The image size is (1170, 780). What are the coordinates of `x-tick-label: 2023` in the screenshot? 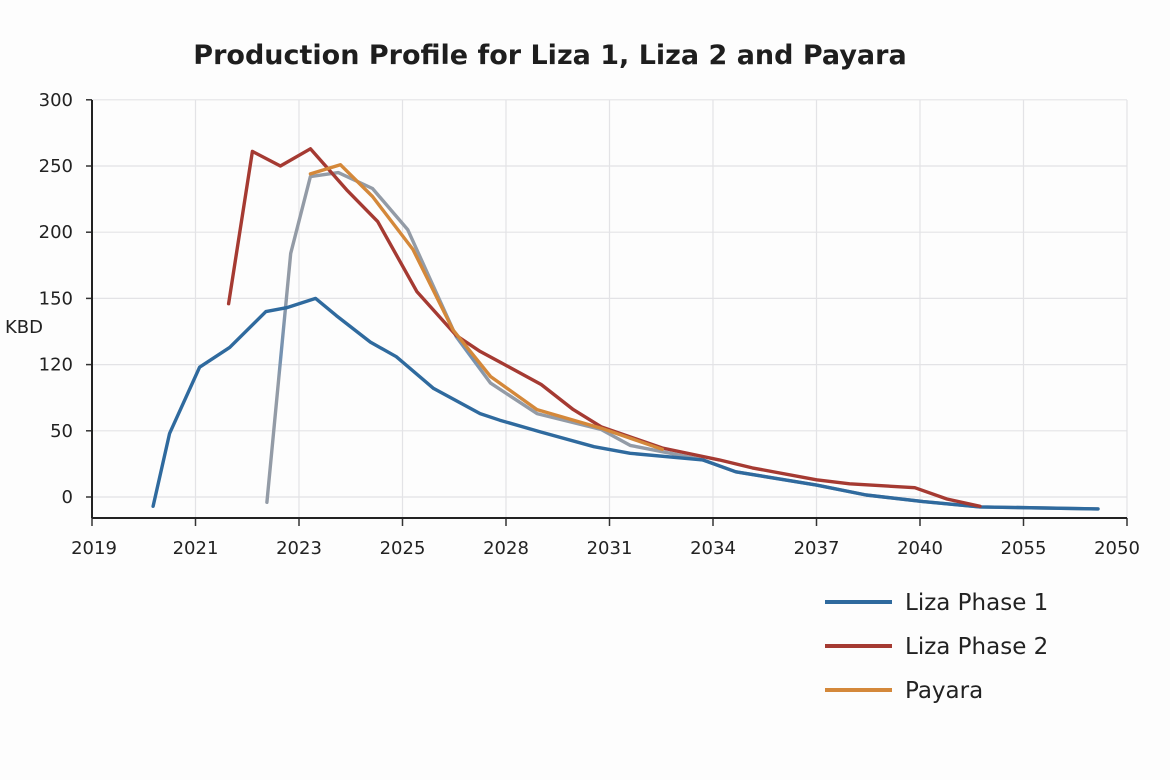 It's located at (299, 548).